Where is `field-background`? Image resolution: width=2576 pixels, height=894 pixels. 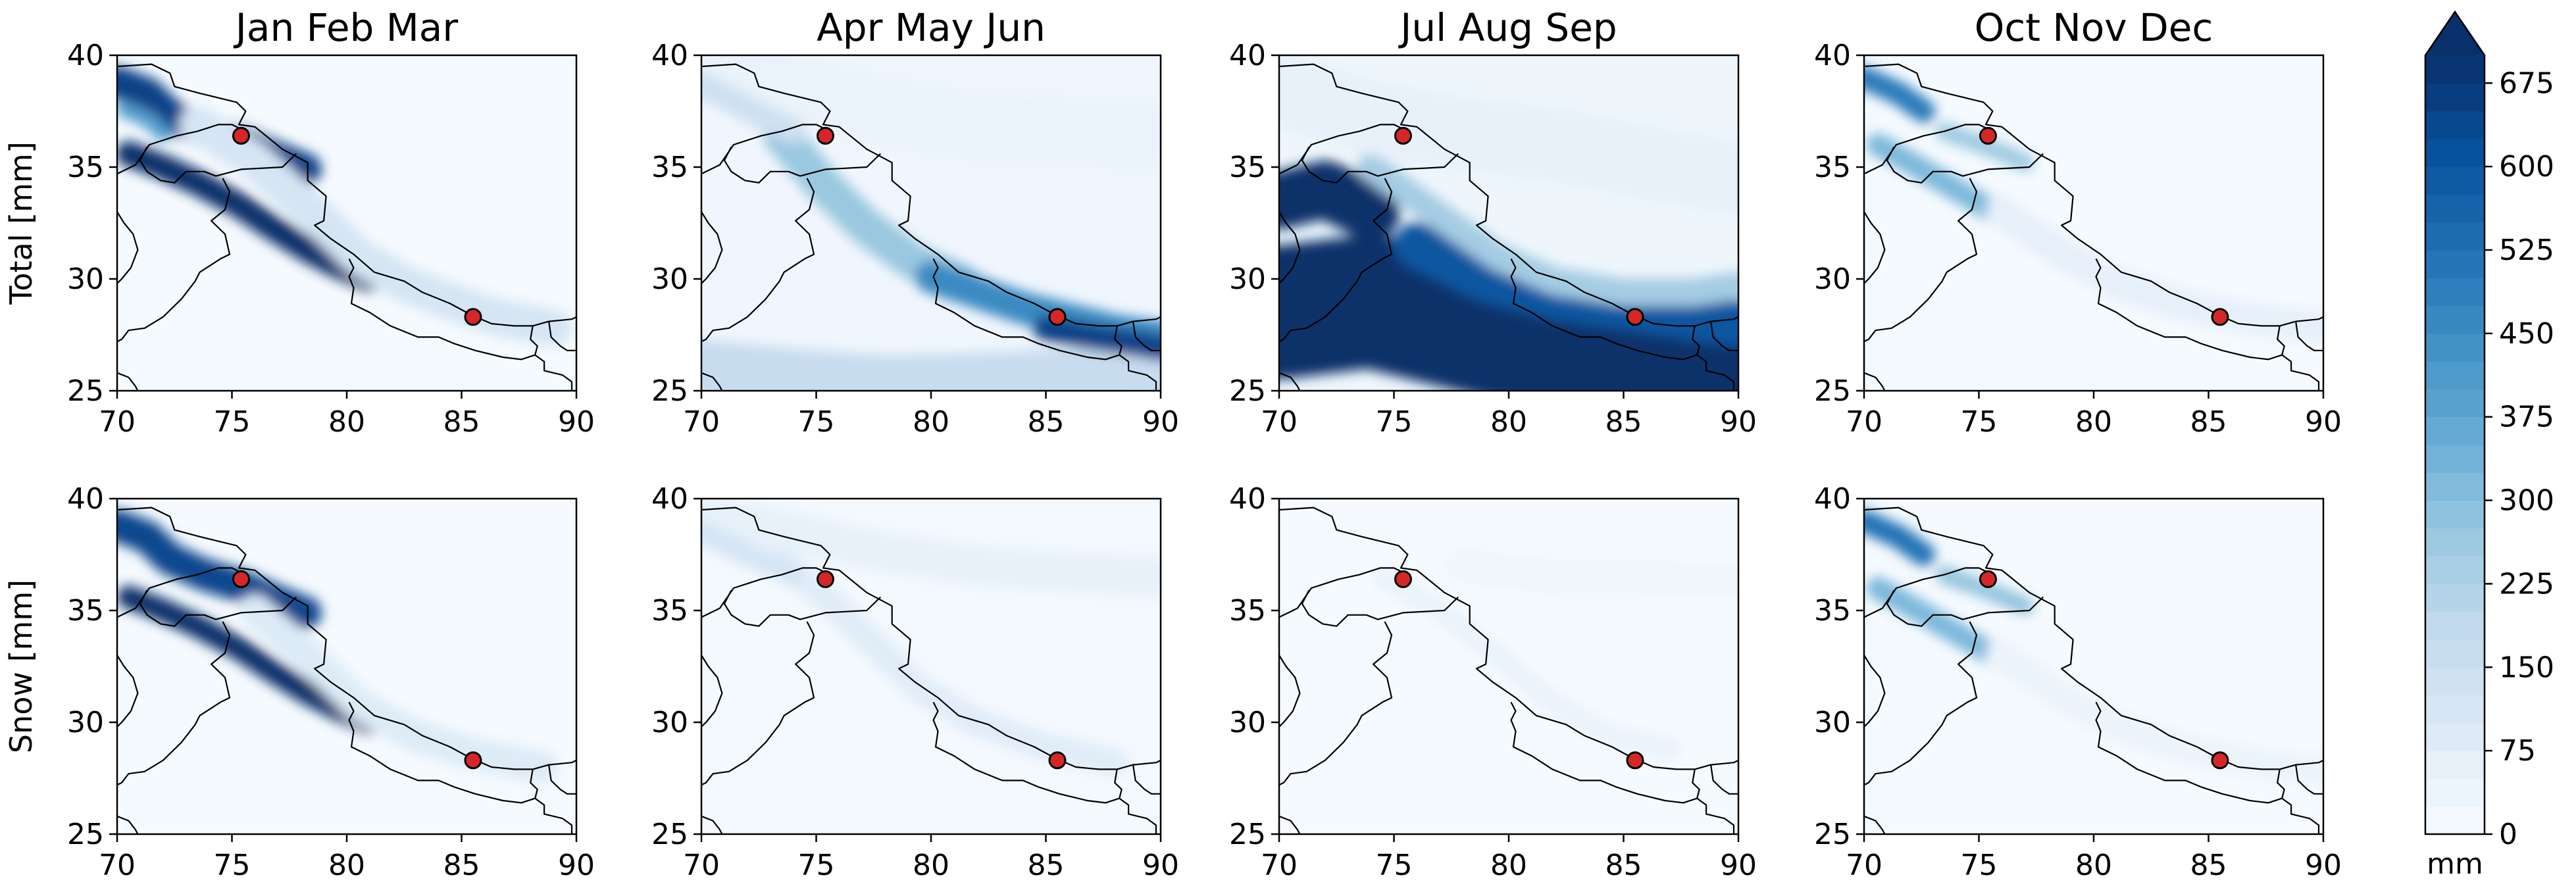 field-background is located at coordinates (2093, 223).